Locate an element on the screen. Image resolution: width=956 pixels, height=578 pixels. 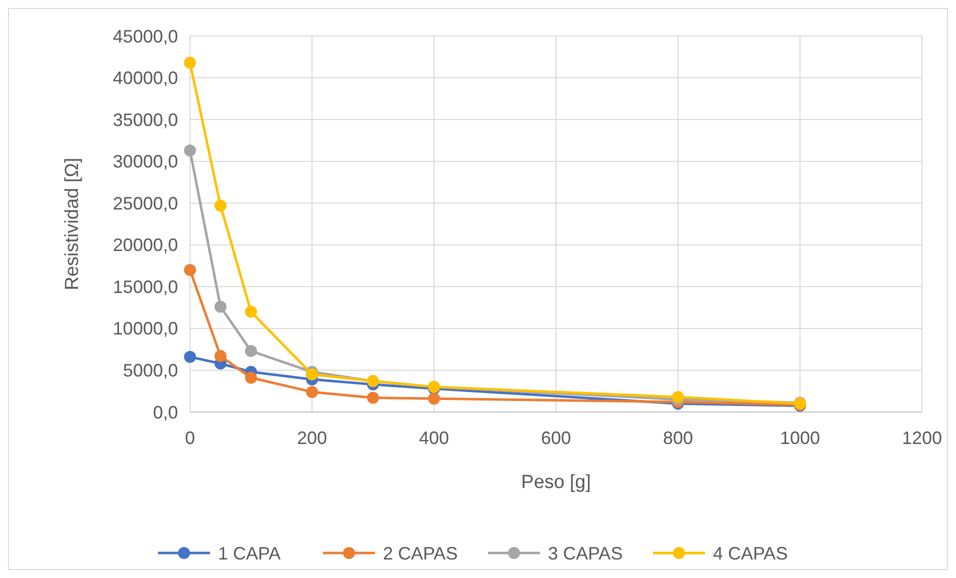
x-tick-label: 600 is located at coordinates (556, 438).